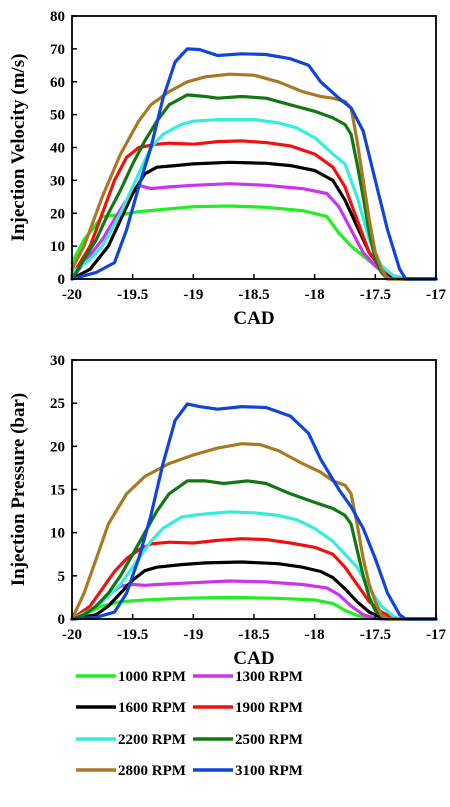  I want to click on y-tick-label: 80, so click(57, 17).